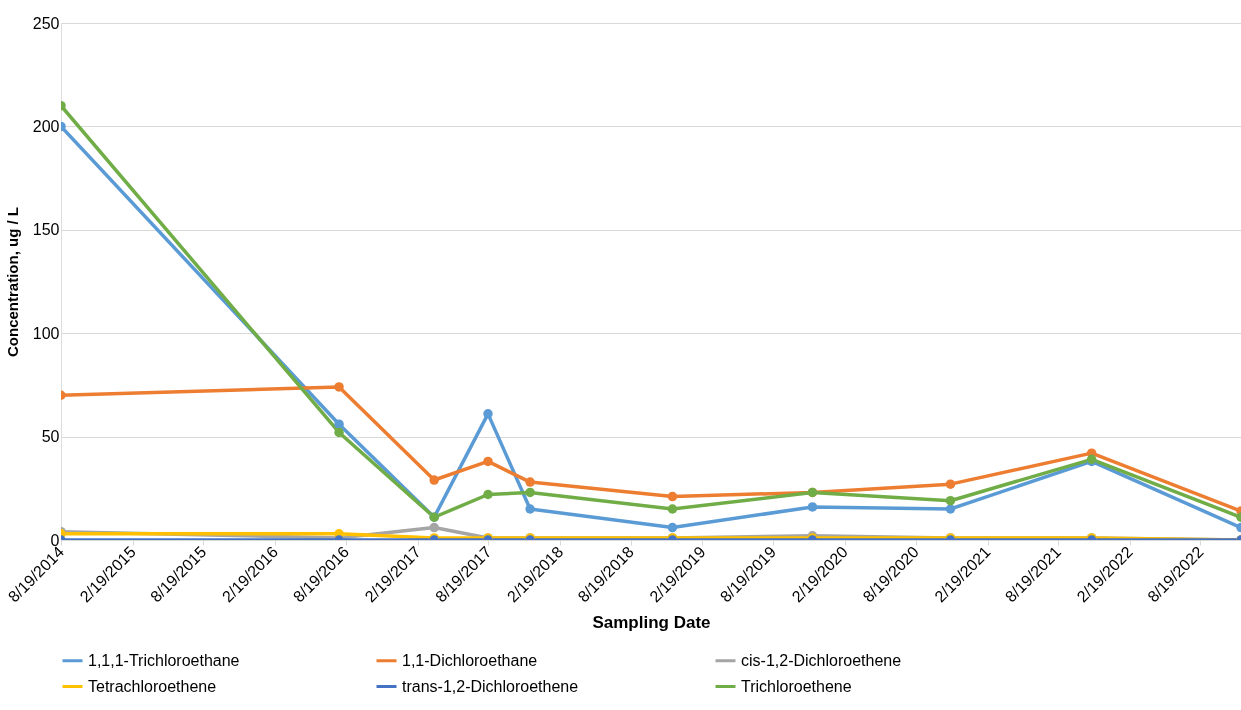 The width and height of the screenshot is (1241, 710). What do you see at coordinates (46, 23) in the screenshot?
I see `y-tick-label: 250` at bounding box center [46, 23].